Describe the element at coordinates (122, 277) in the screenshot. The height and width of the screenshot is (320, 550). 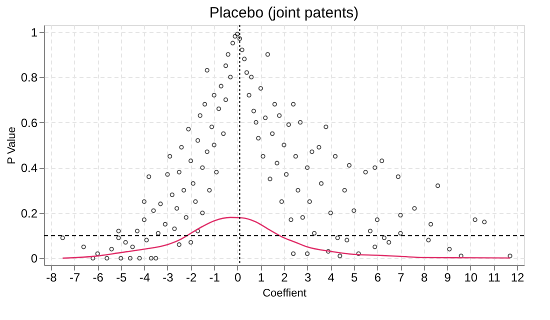
I see `x-tick-label: -5` at that location.